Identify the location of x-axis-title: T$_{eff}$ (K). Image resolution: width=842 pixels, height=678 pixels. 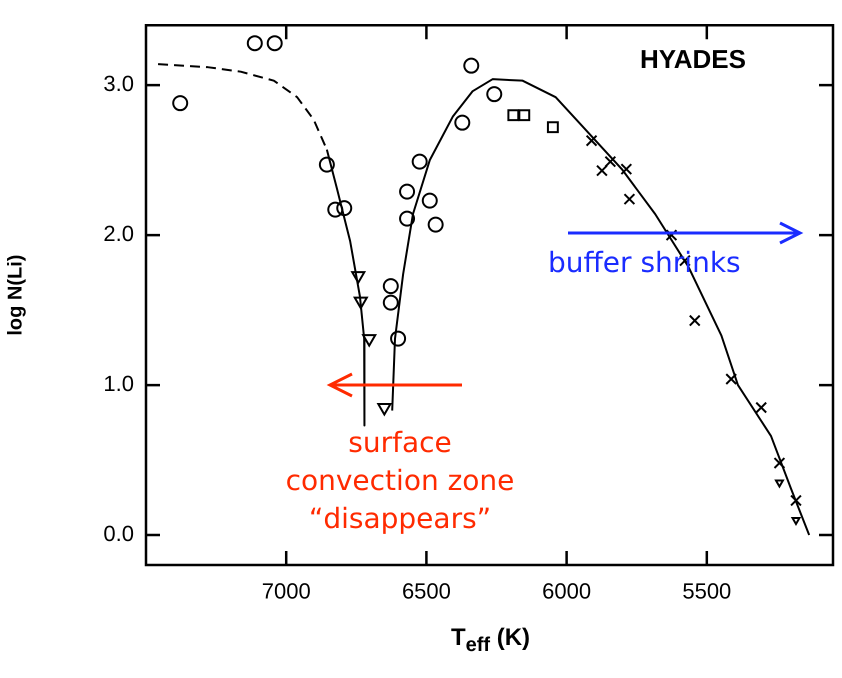
(491, 641).